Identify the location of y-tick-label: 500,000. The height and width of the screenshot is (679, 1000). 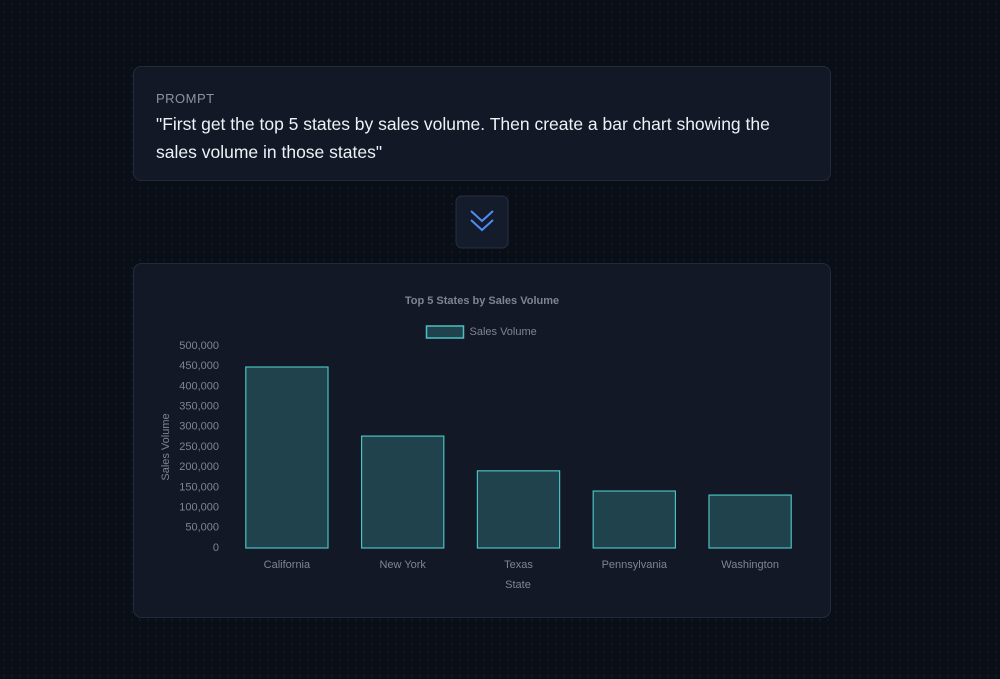
(199, 346).